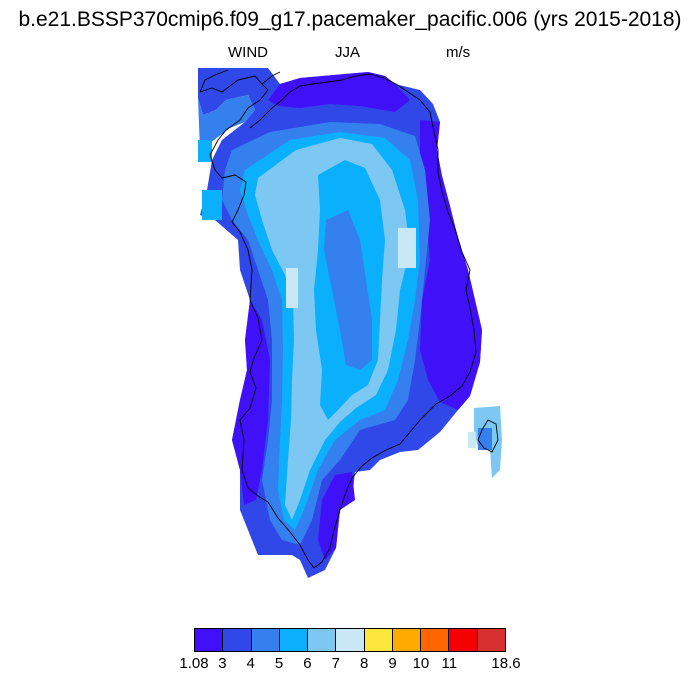 The height and width of the screenshot is (700, 700). What do you see at coordinates (226, 122) in the screenshot?
I see `field-northwest` at bounding box center [226, 122].